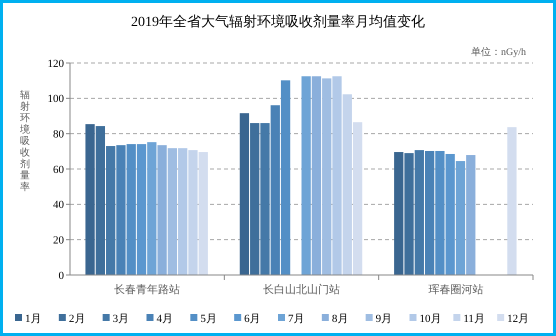 This screenshot has width=556, height=336. Describe the element at coordinates (296, 318) in the screenshot. I see `legend-label: 7月` at that location.